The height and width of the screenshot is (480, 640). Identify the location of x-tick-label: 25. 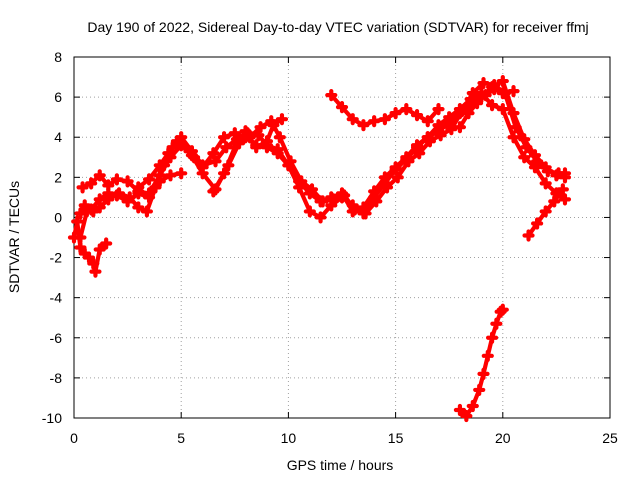
(610, 438).